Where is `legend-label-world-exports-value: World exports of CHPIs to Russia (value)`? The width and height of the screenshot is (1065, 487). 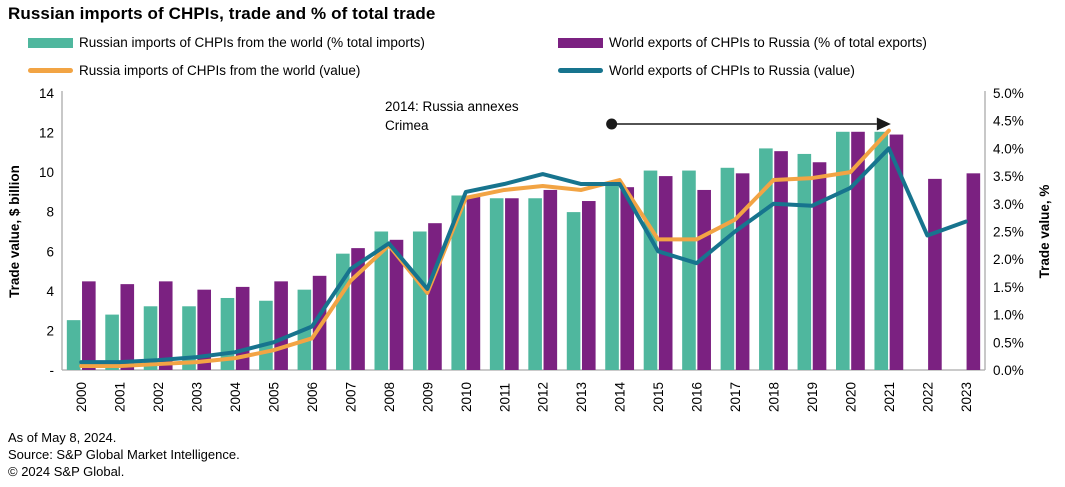 legend-label-world-exports-value: World exports of CHPIs to Russia (value) is located at coordinates (732, 70).